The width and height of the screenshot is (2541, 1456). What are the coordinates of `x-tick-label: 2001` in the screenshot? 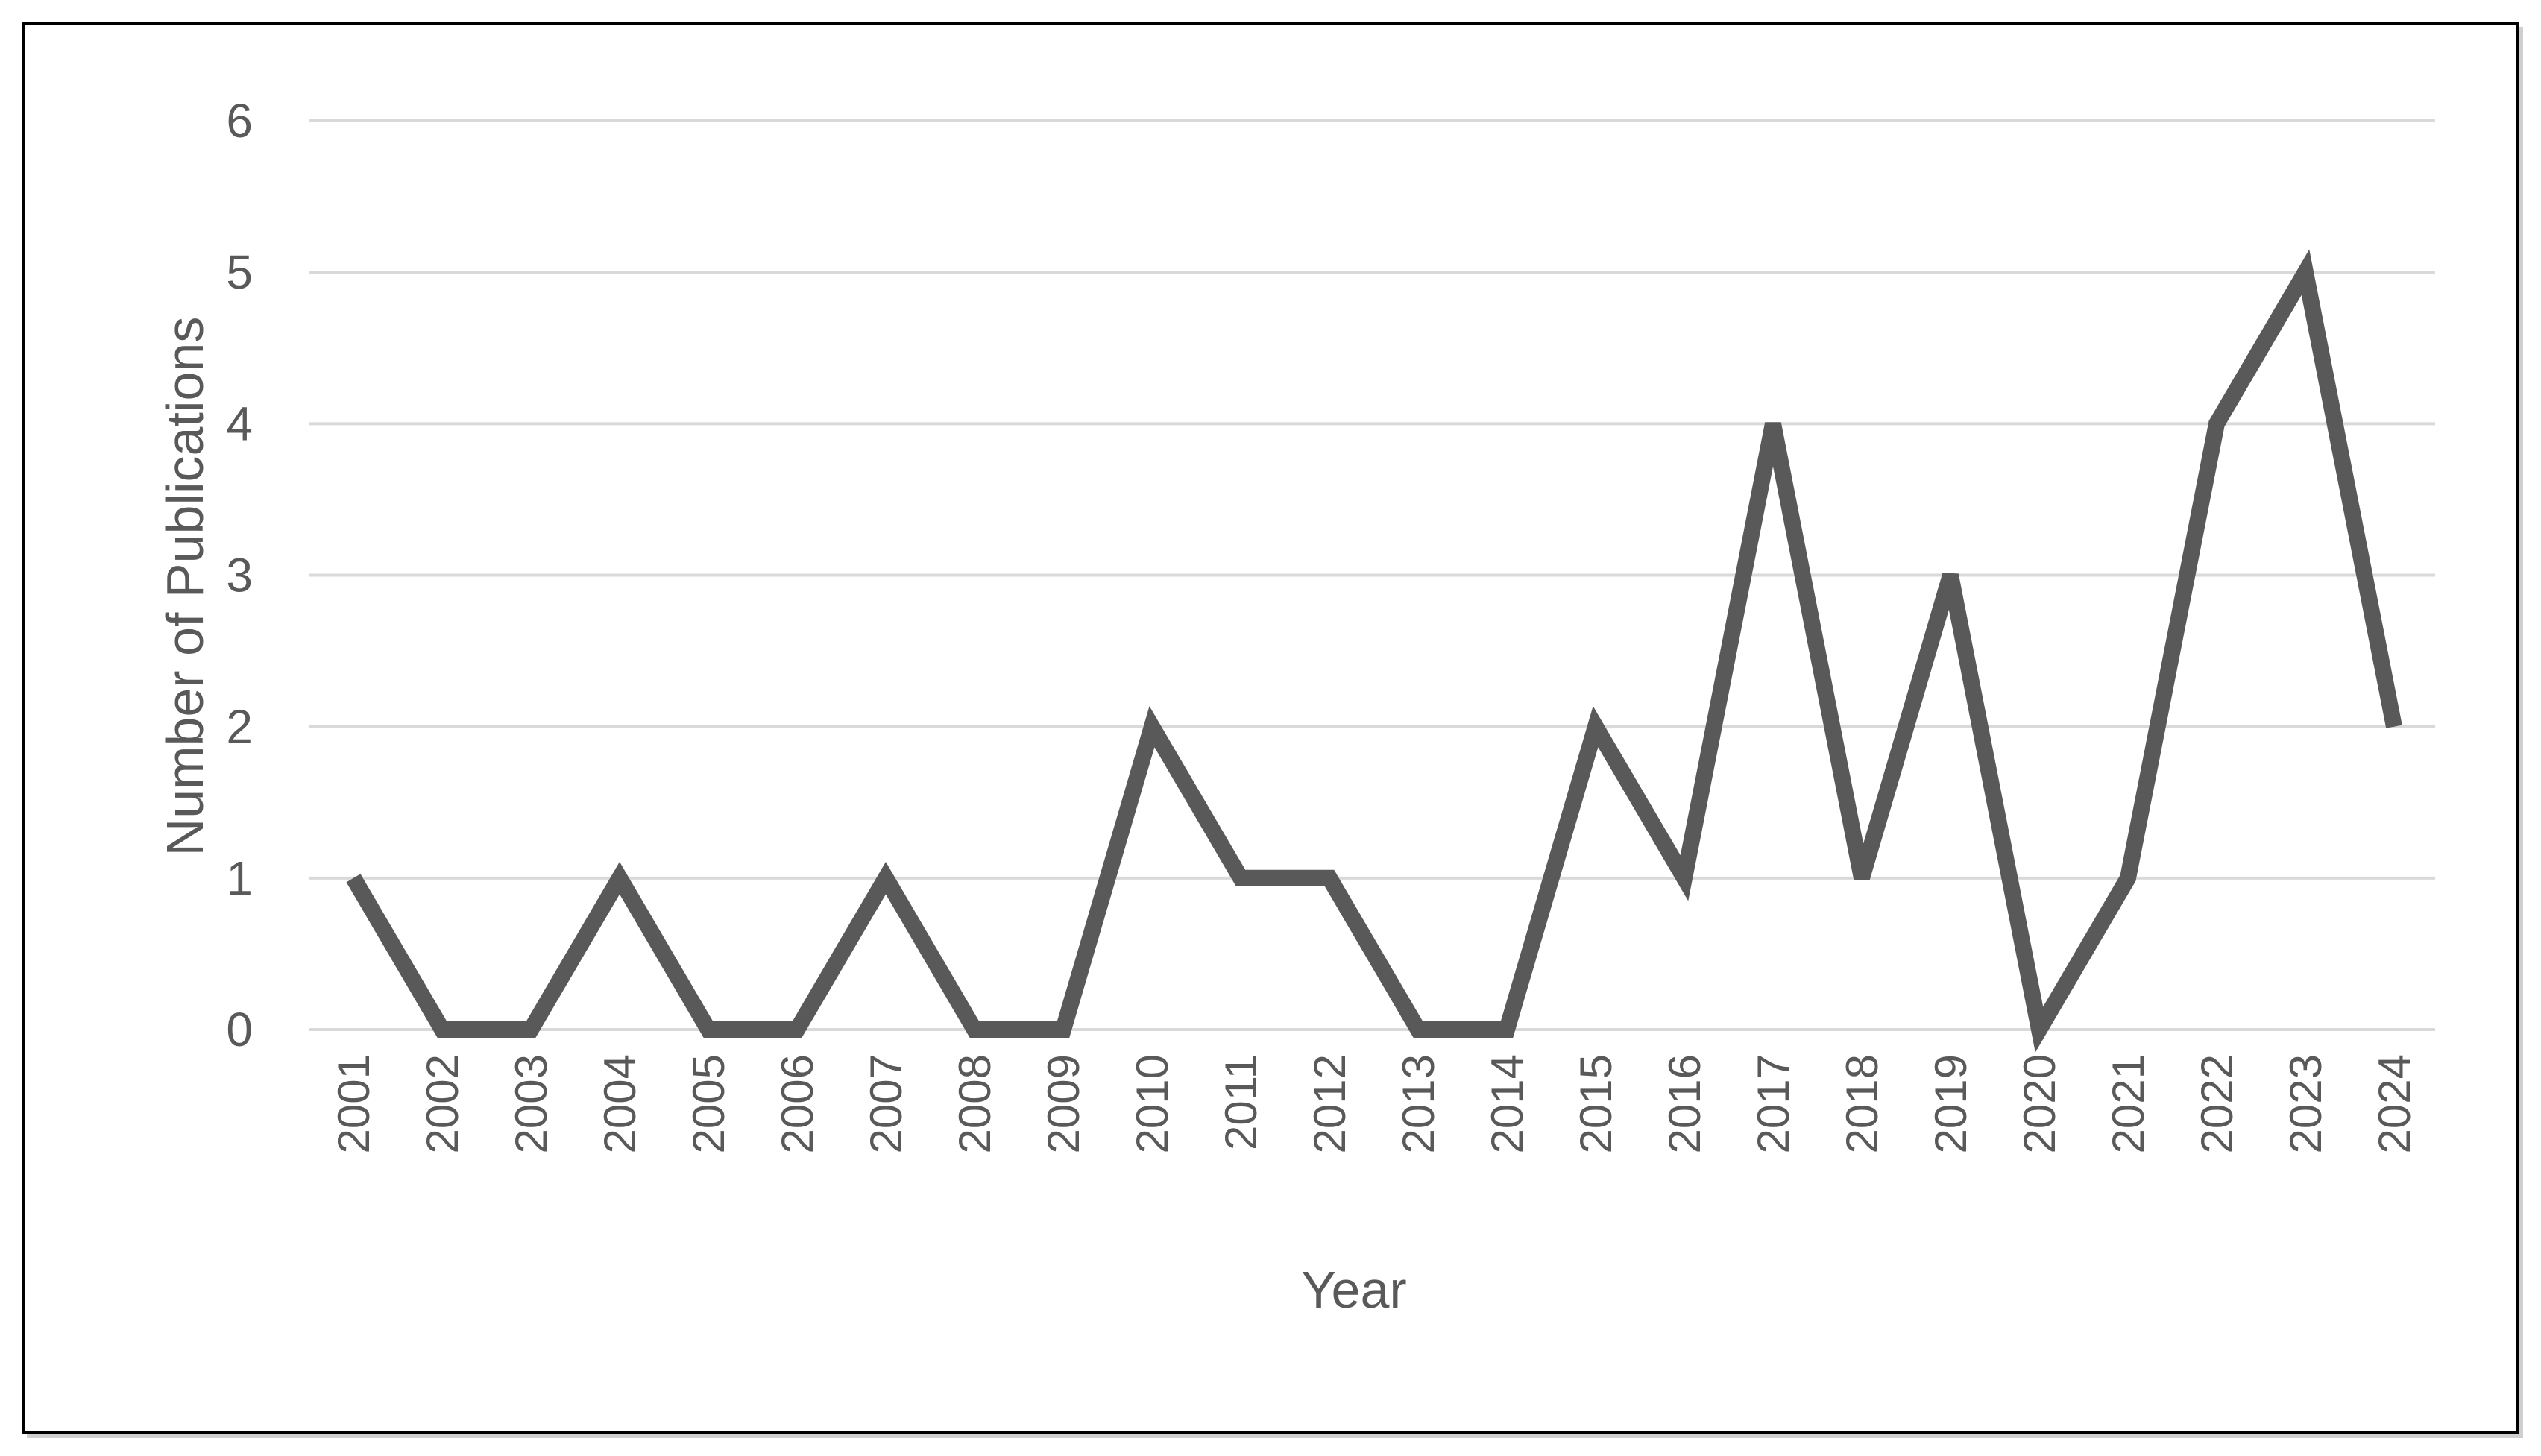 It's located at (354, 1103).